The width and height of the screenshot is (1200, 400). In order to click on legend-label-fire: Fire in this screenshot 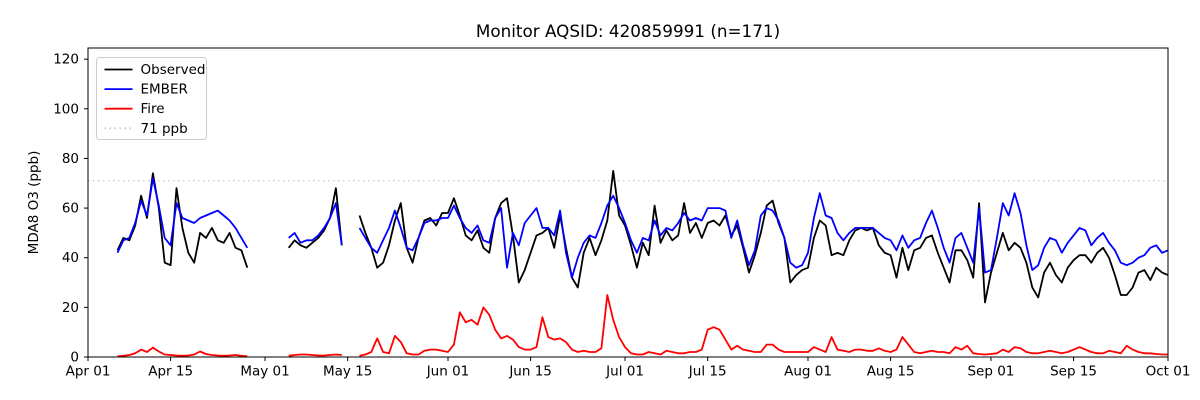, I will do `click(153, 109)`.